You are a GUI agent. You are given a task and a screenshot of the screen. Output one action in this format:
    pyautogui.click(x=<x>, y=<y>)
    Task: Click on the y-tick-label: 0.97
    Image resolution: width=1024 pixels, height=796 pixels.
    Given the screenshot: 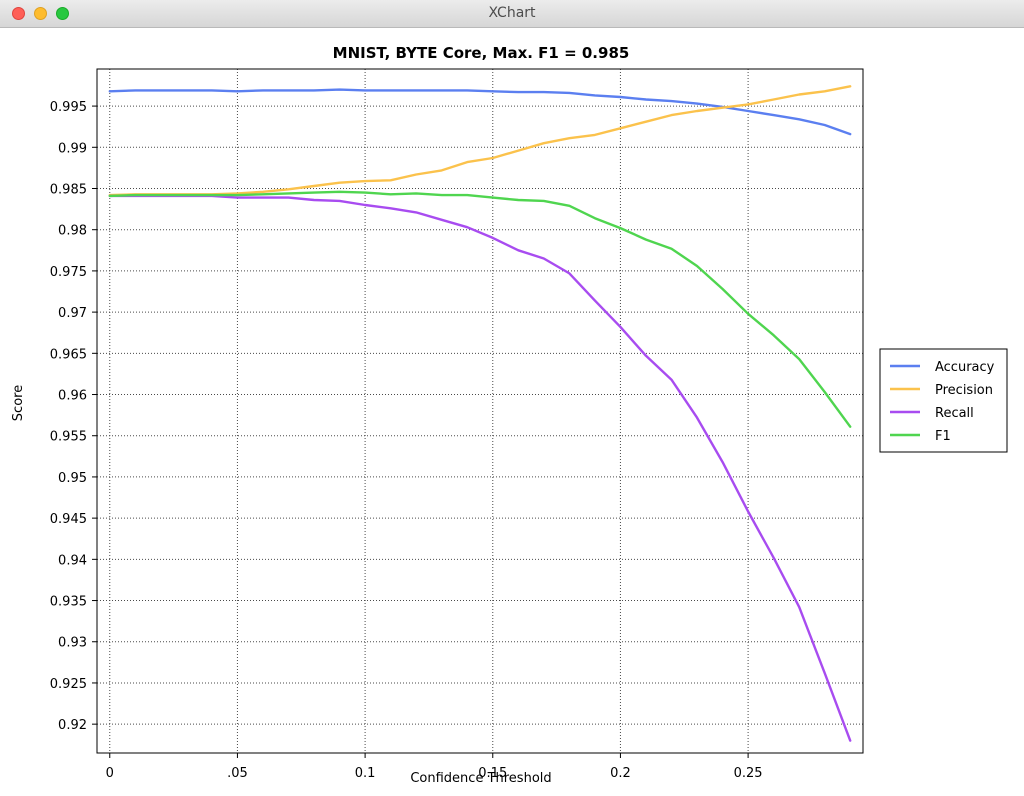 What is the action you would take?
    pyautogui.click(x=72, y=313)
    